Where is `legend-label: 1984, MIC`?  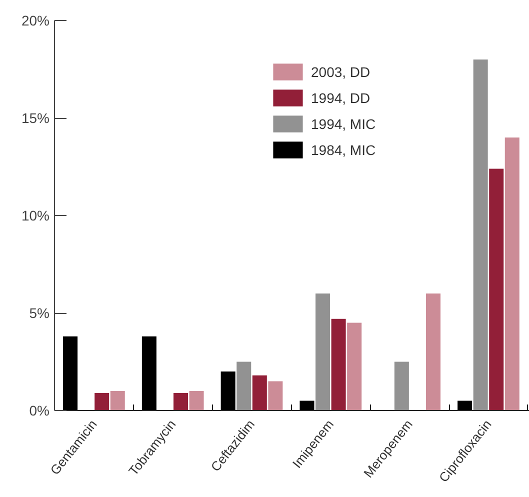 legend-label: 1984, MIC is located at coordinates (343, 150).